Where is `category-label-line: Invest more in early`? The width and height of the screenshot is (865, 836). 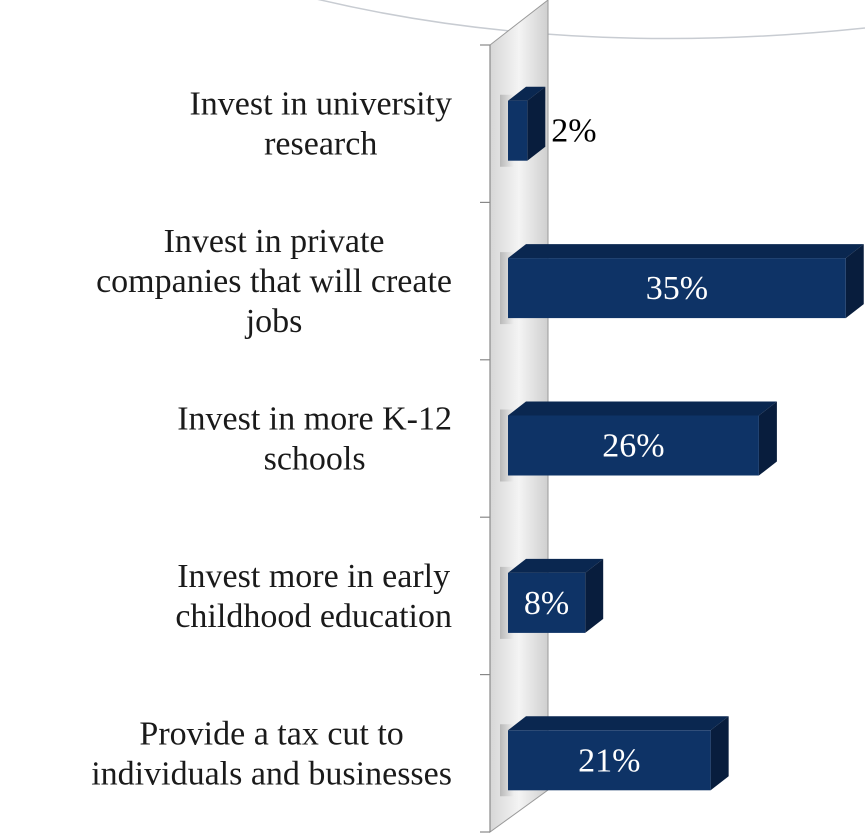 category-label-line: Invest more in early is located at coordinates (313, 576).